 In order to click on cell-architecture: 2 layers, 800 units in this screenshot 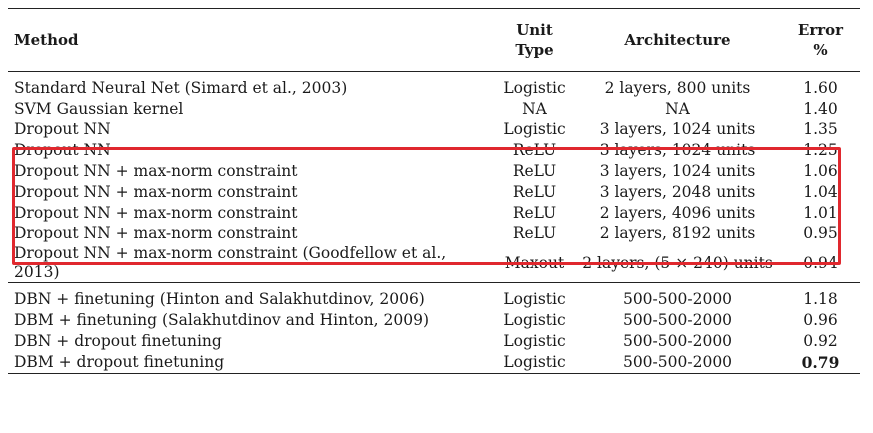, I will do `click(677, 85)`.